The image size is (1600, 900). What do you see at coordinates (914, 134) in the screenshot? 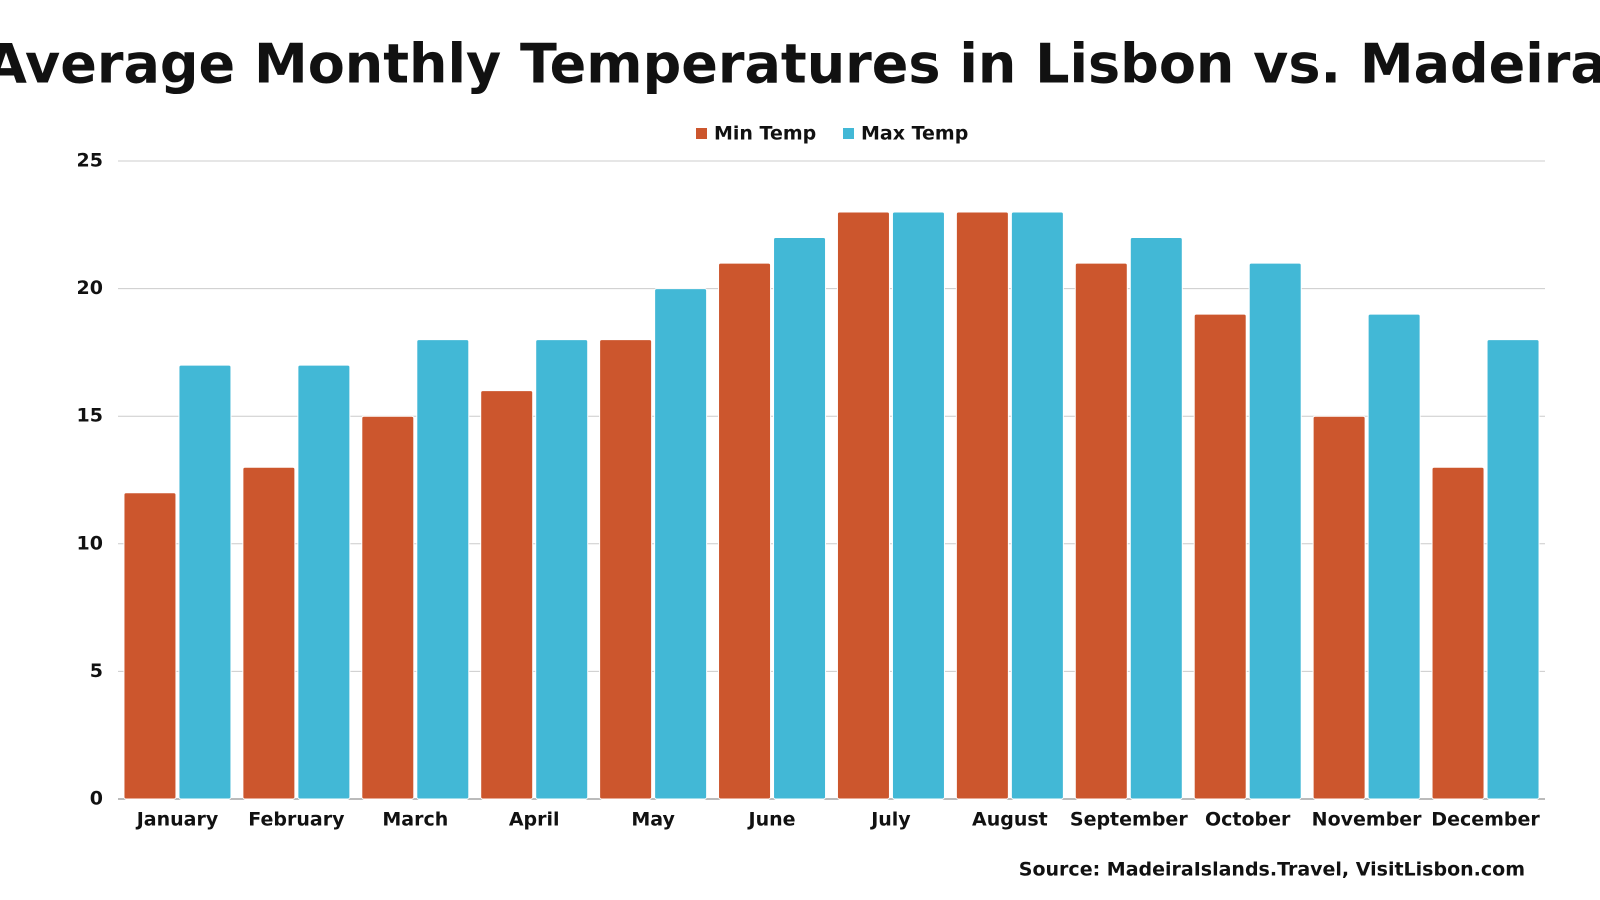
I see `legend-label: Max Temp` at bounding box center [914, 134].